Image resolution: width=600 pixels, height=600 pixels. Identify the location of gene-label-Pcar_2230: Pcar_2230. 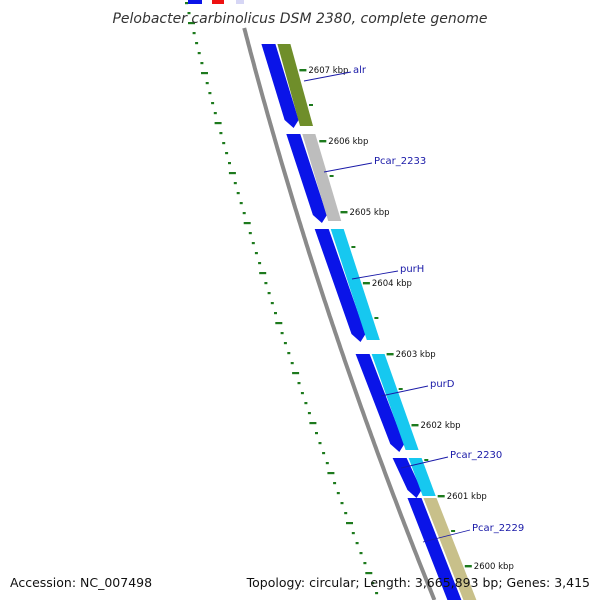
(476, 455).